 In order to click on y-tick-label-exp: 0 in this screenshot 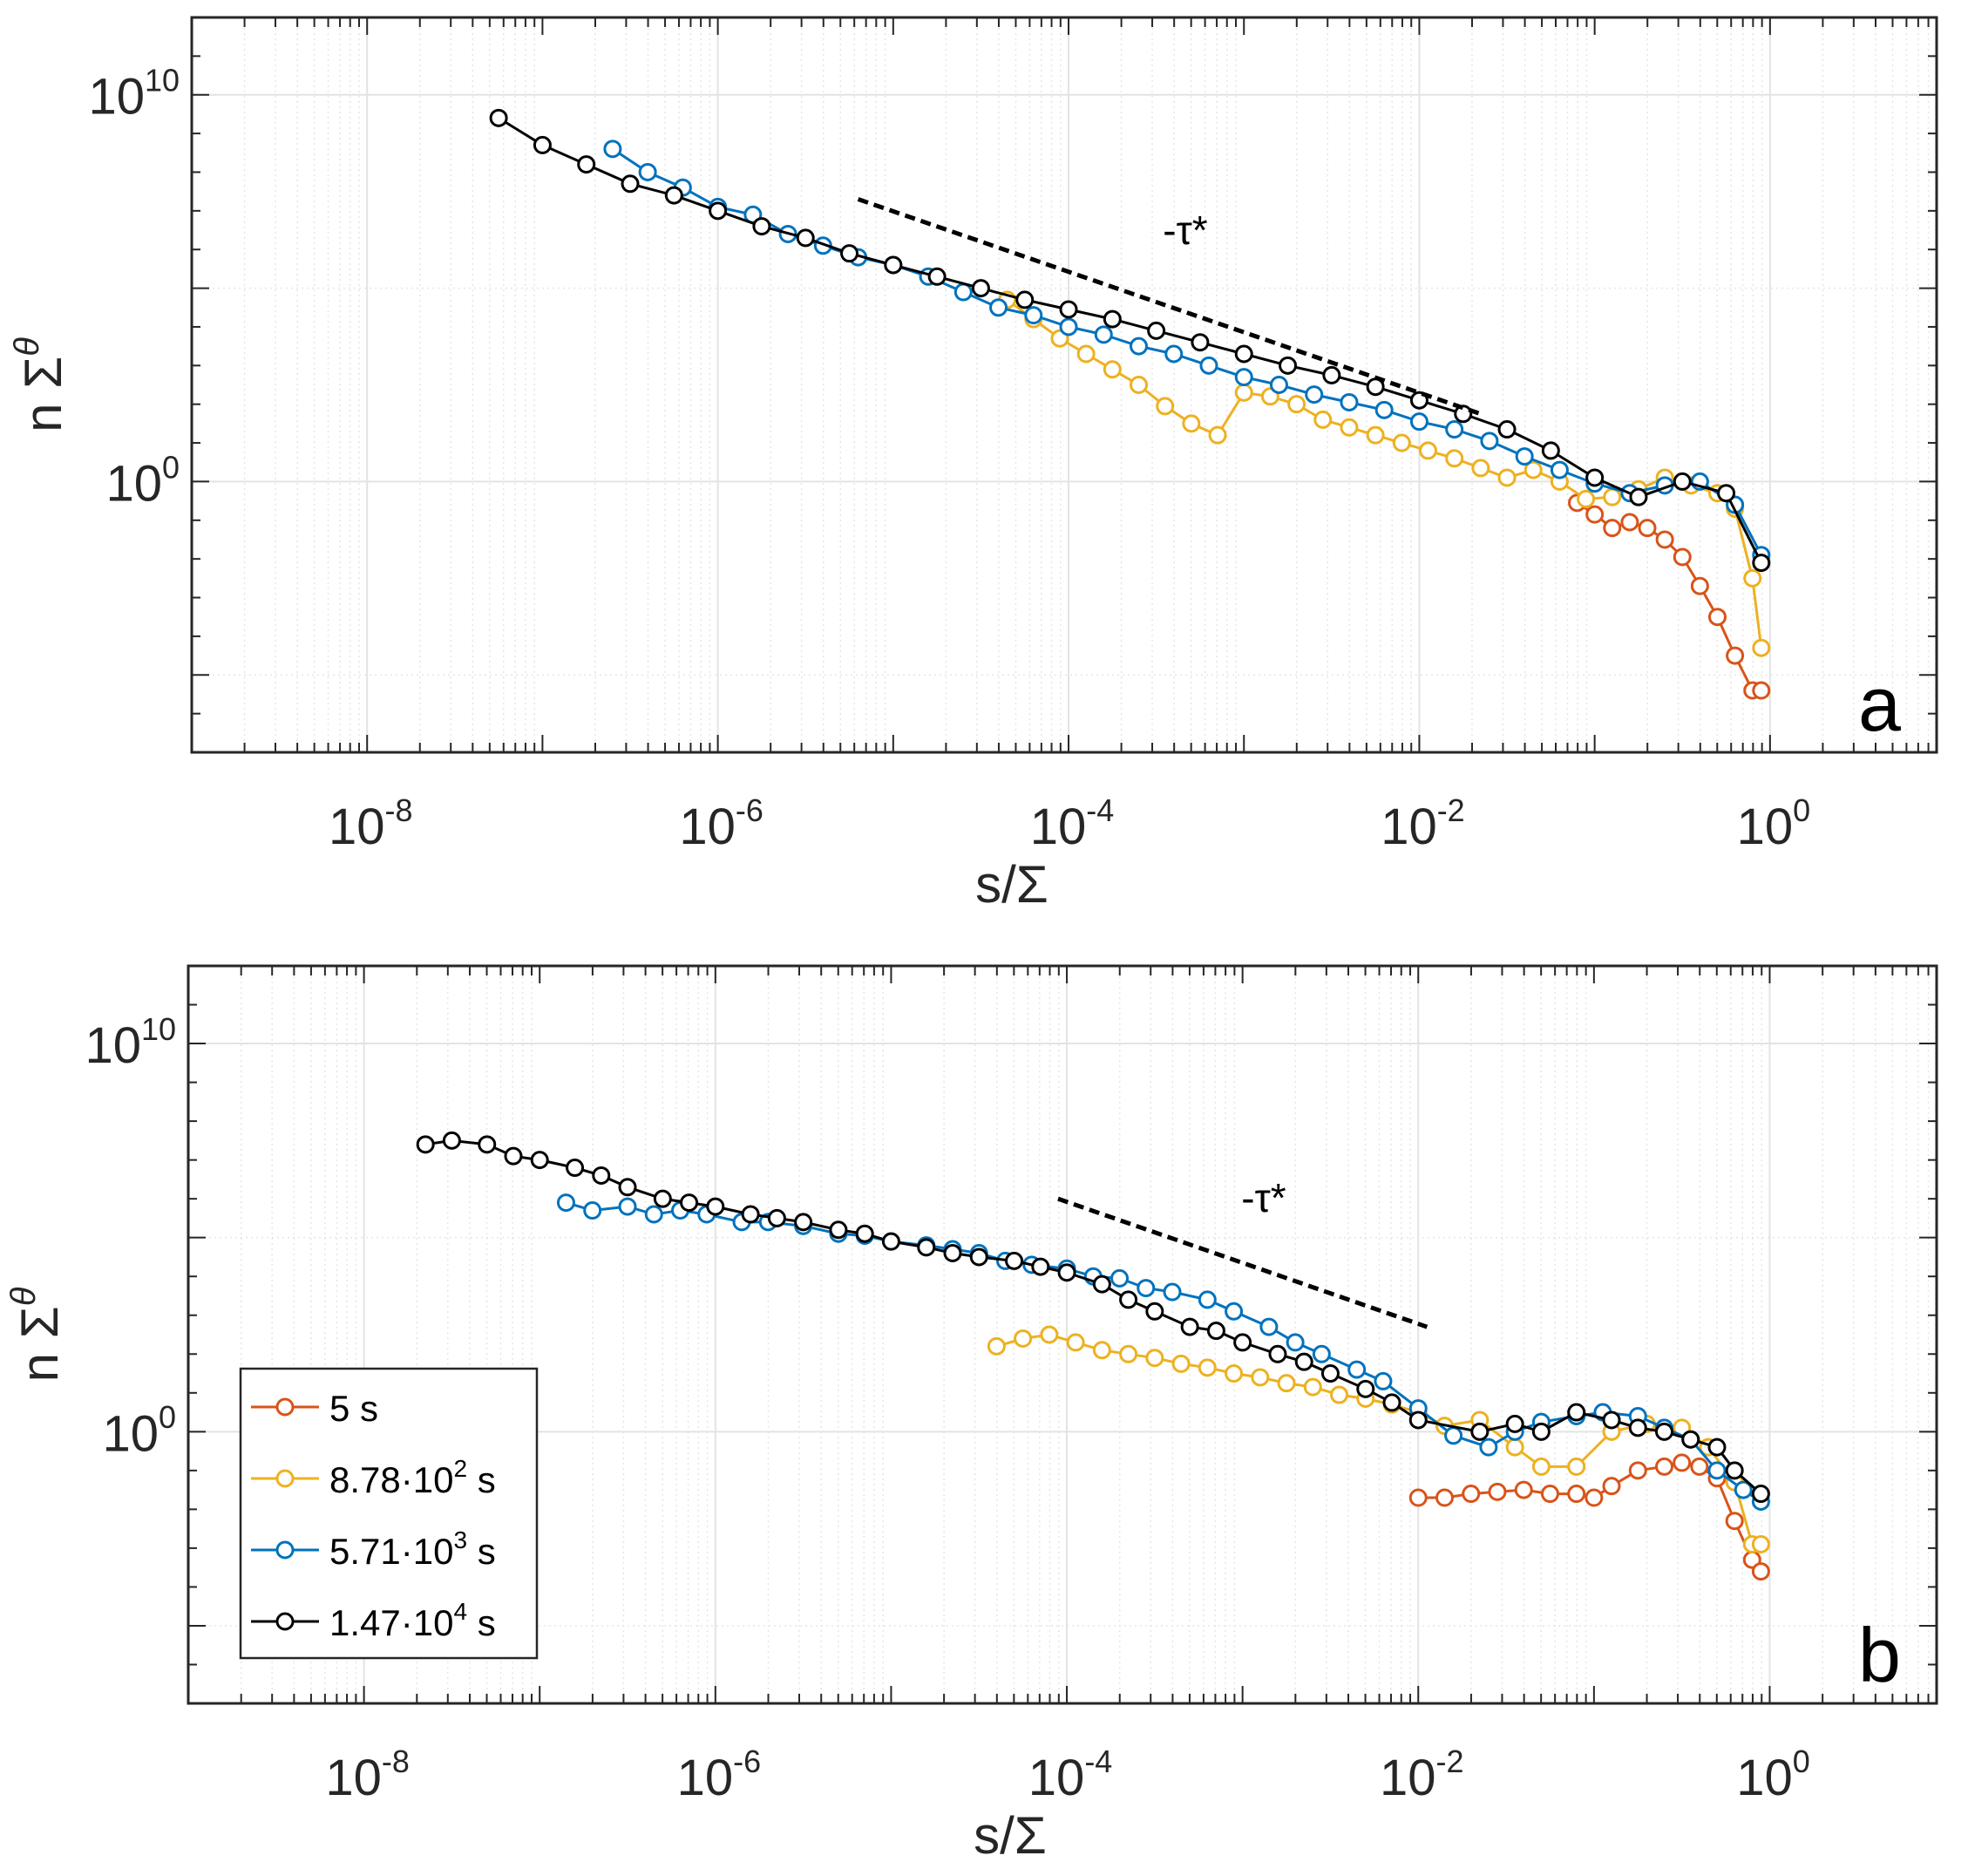, I will do `click(171, 467)`.